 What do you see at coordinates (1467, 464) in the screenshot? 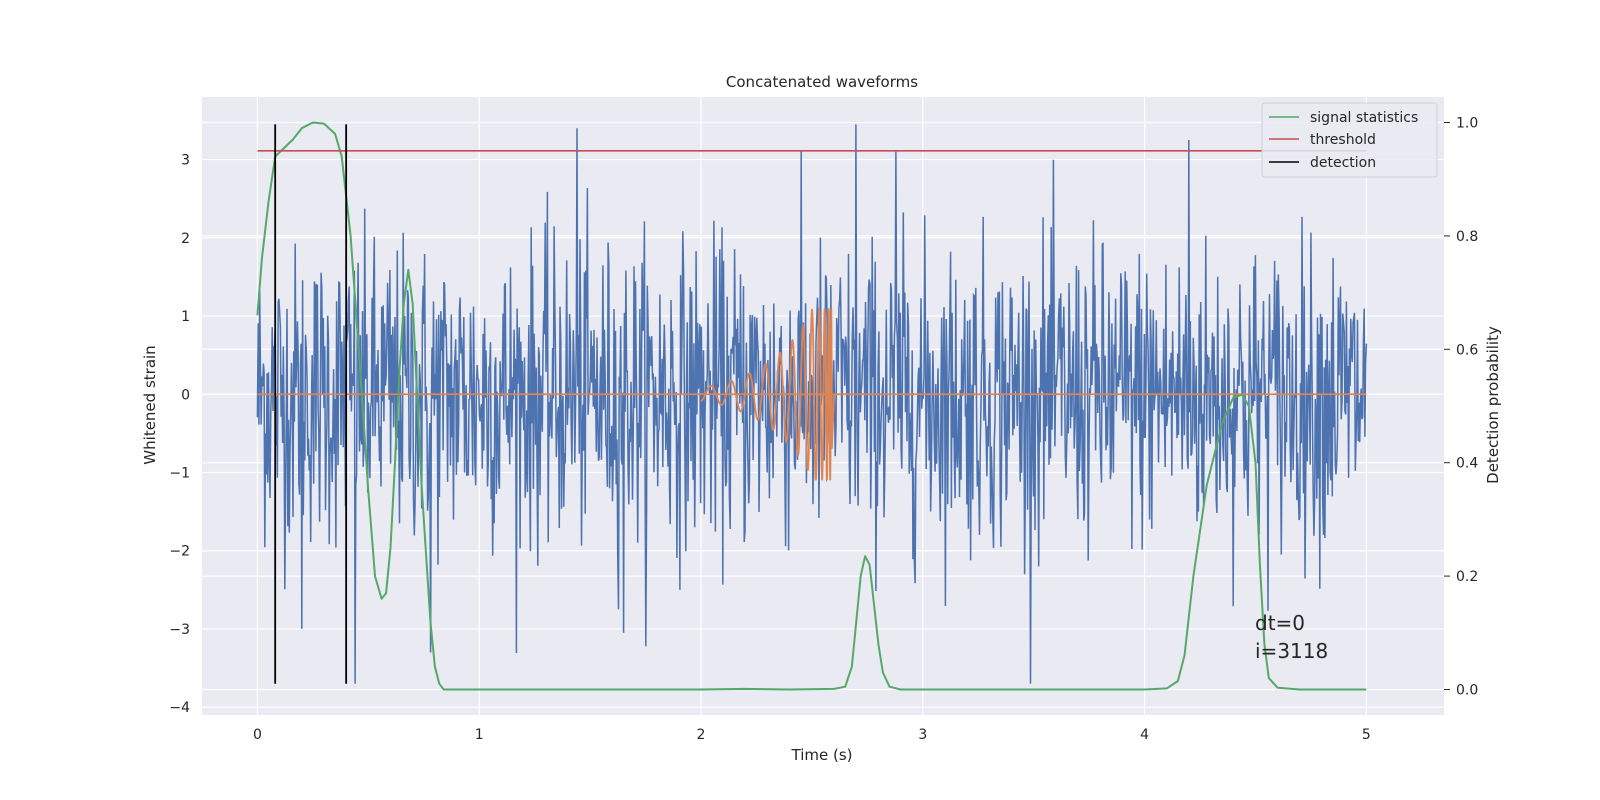
I see `y2-tick-label: 0.4` at bounding box center [1467, 464].